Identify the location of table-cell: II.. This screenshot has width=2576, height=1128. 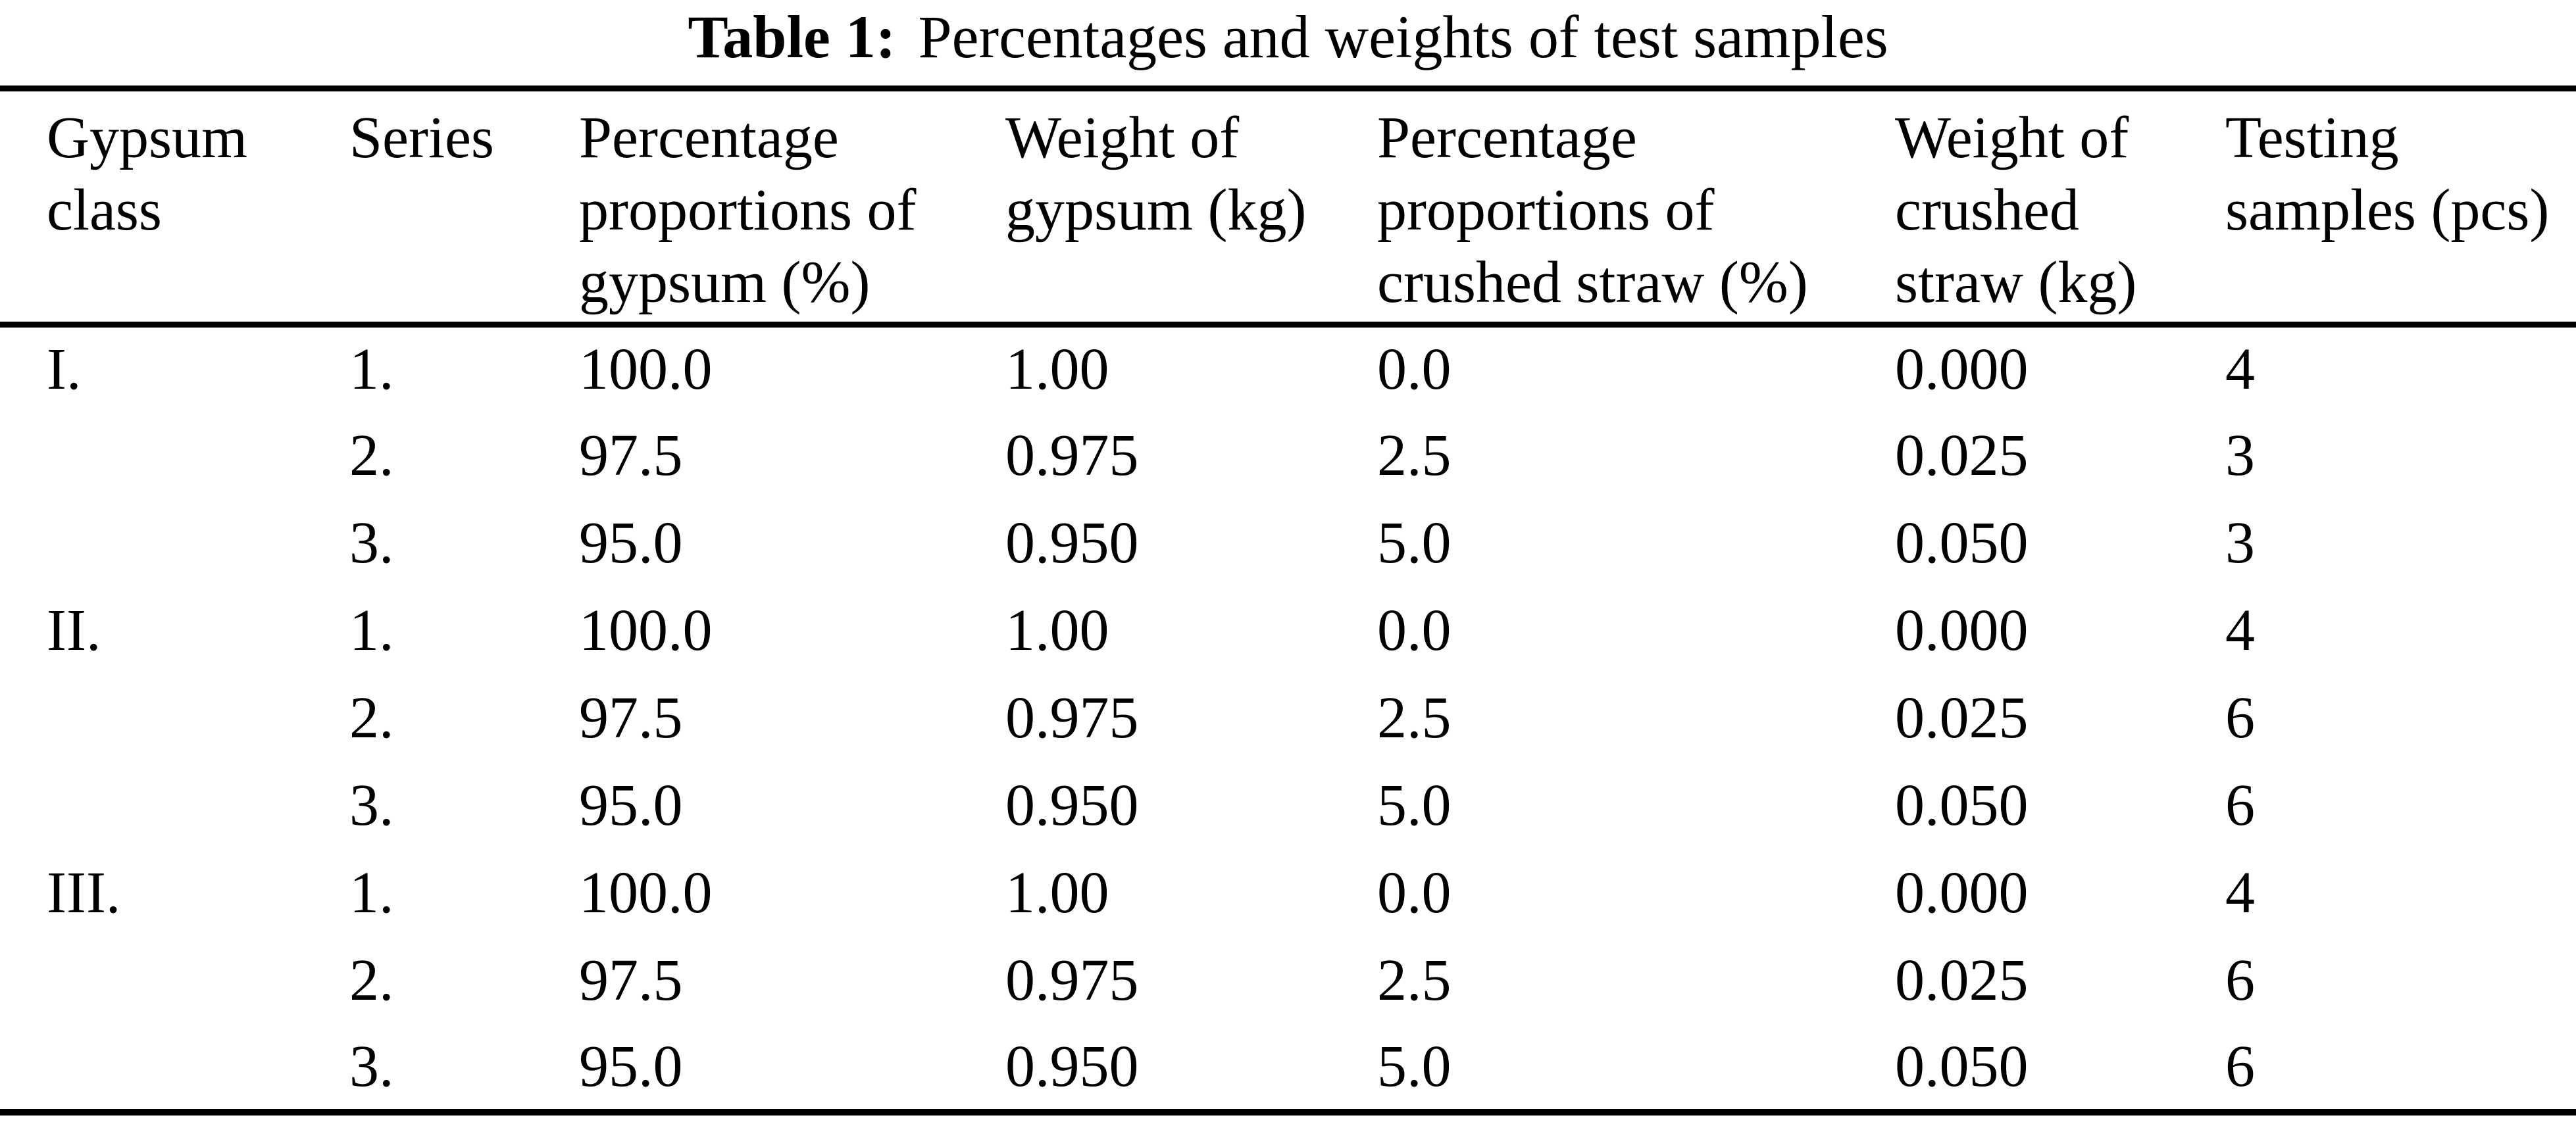
(74, 630).